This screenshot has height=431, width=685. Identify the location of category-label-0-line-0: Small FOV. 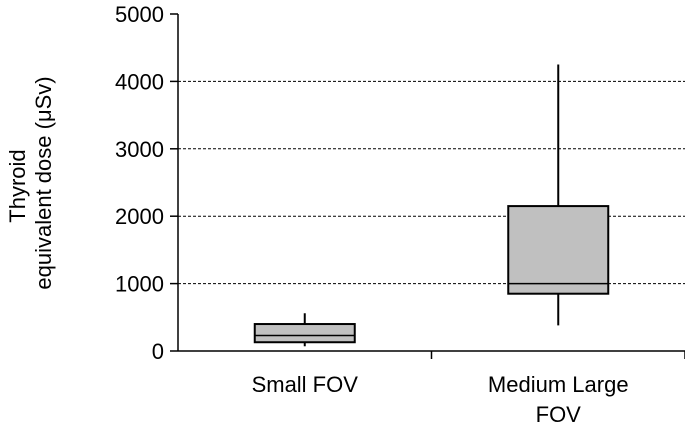
(305, 384).